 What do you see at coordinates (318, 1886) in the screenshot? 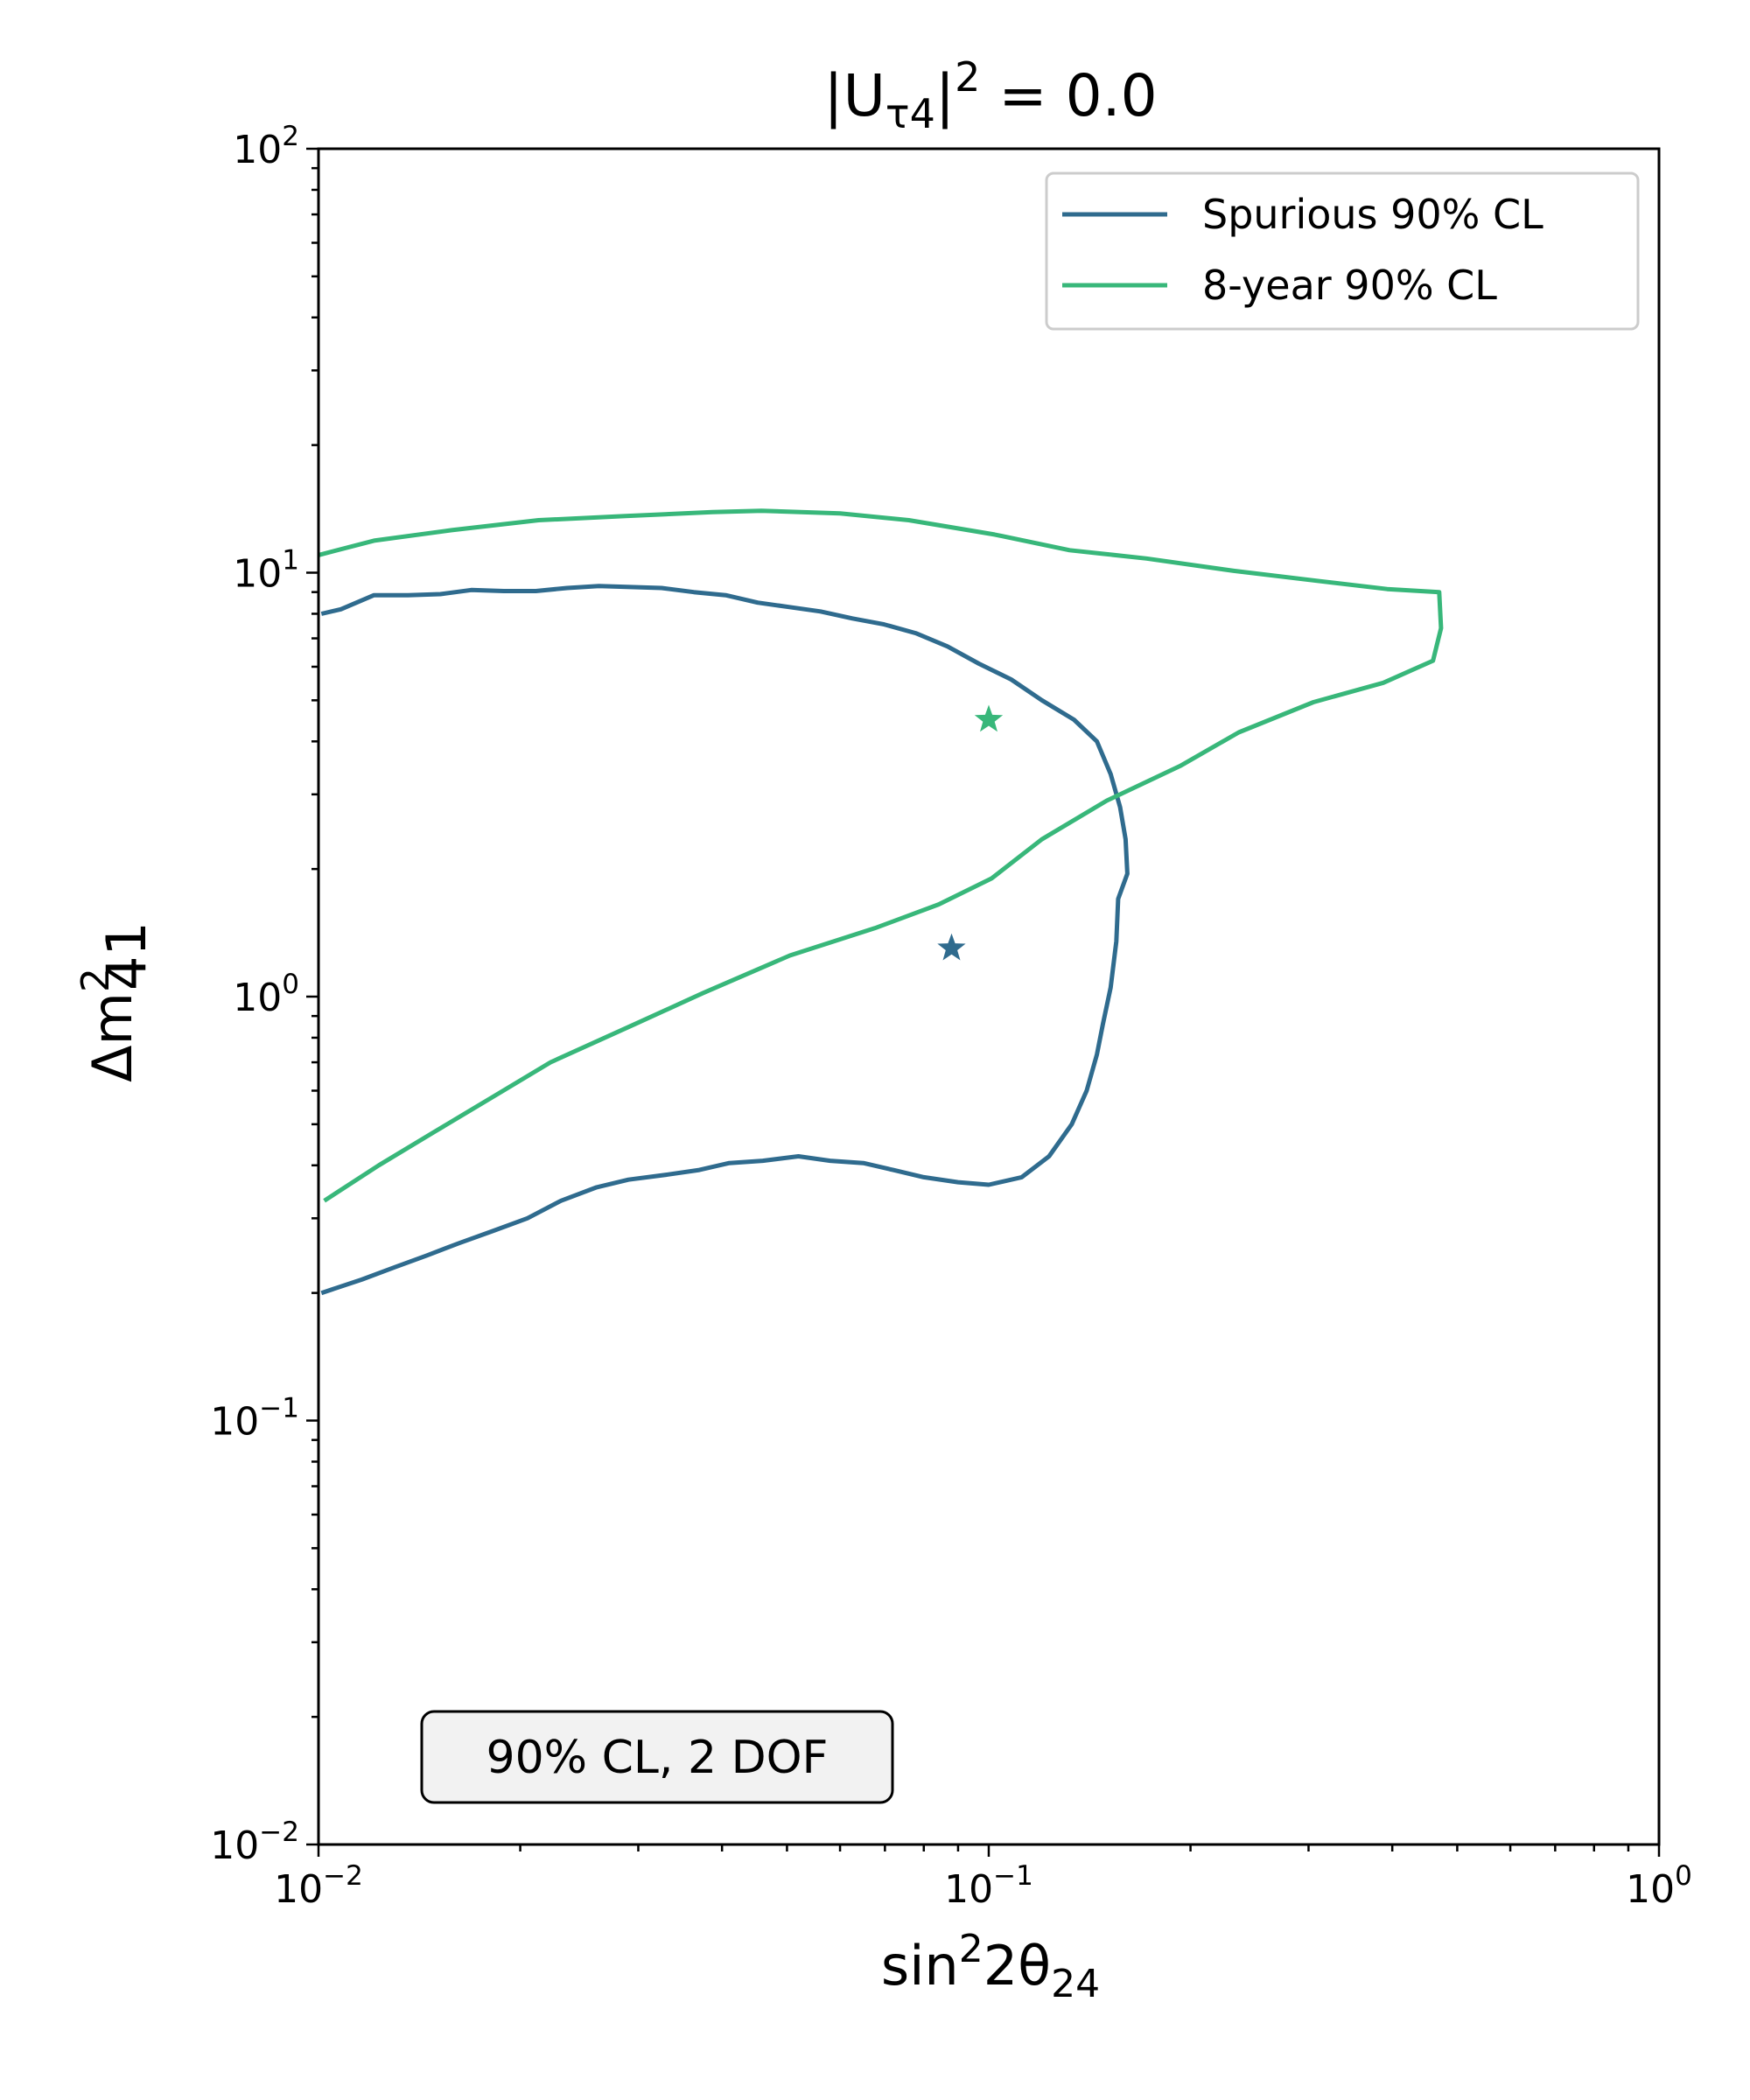
I see `x-tick-label: 10⁻²` at bounding box center [318, 1886].